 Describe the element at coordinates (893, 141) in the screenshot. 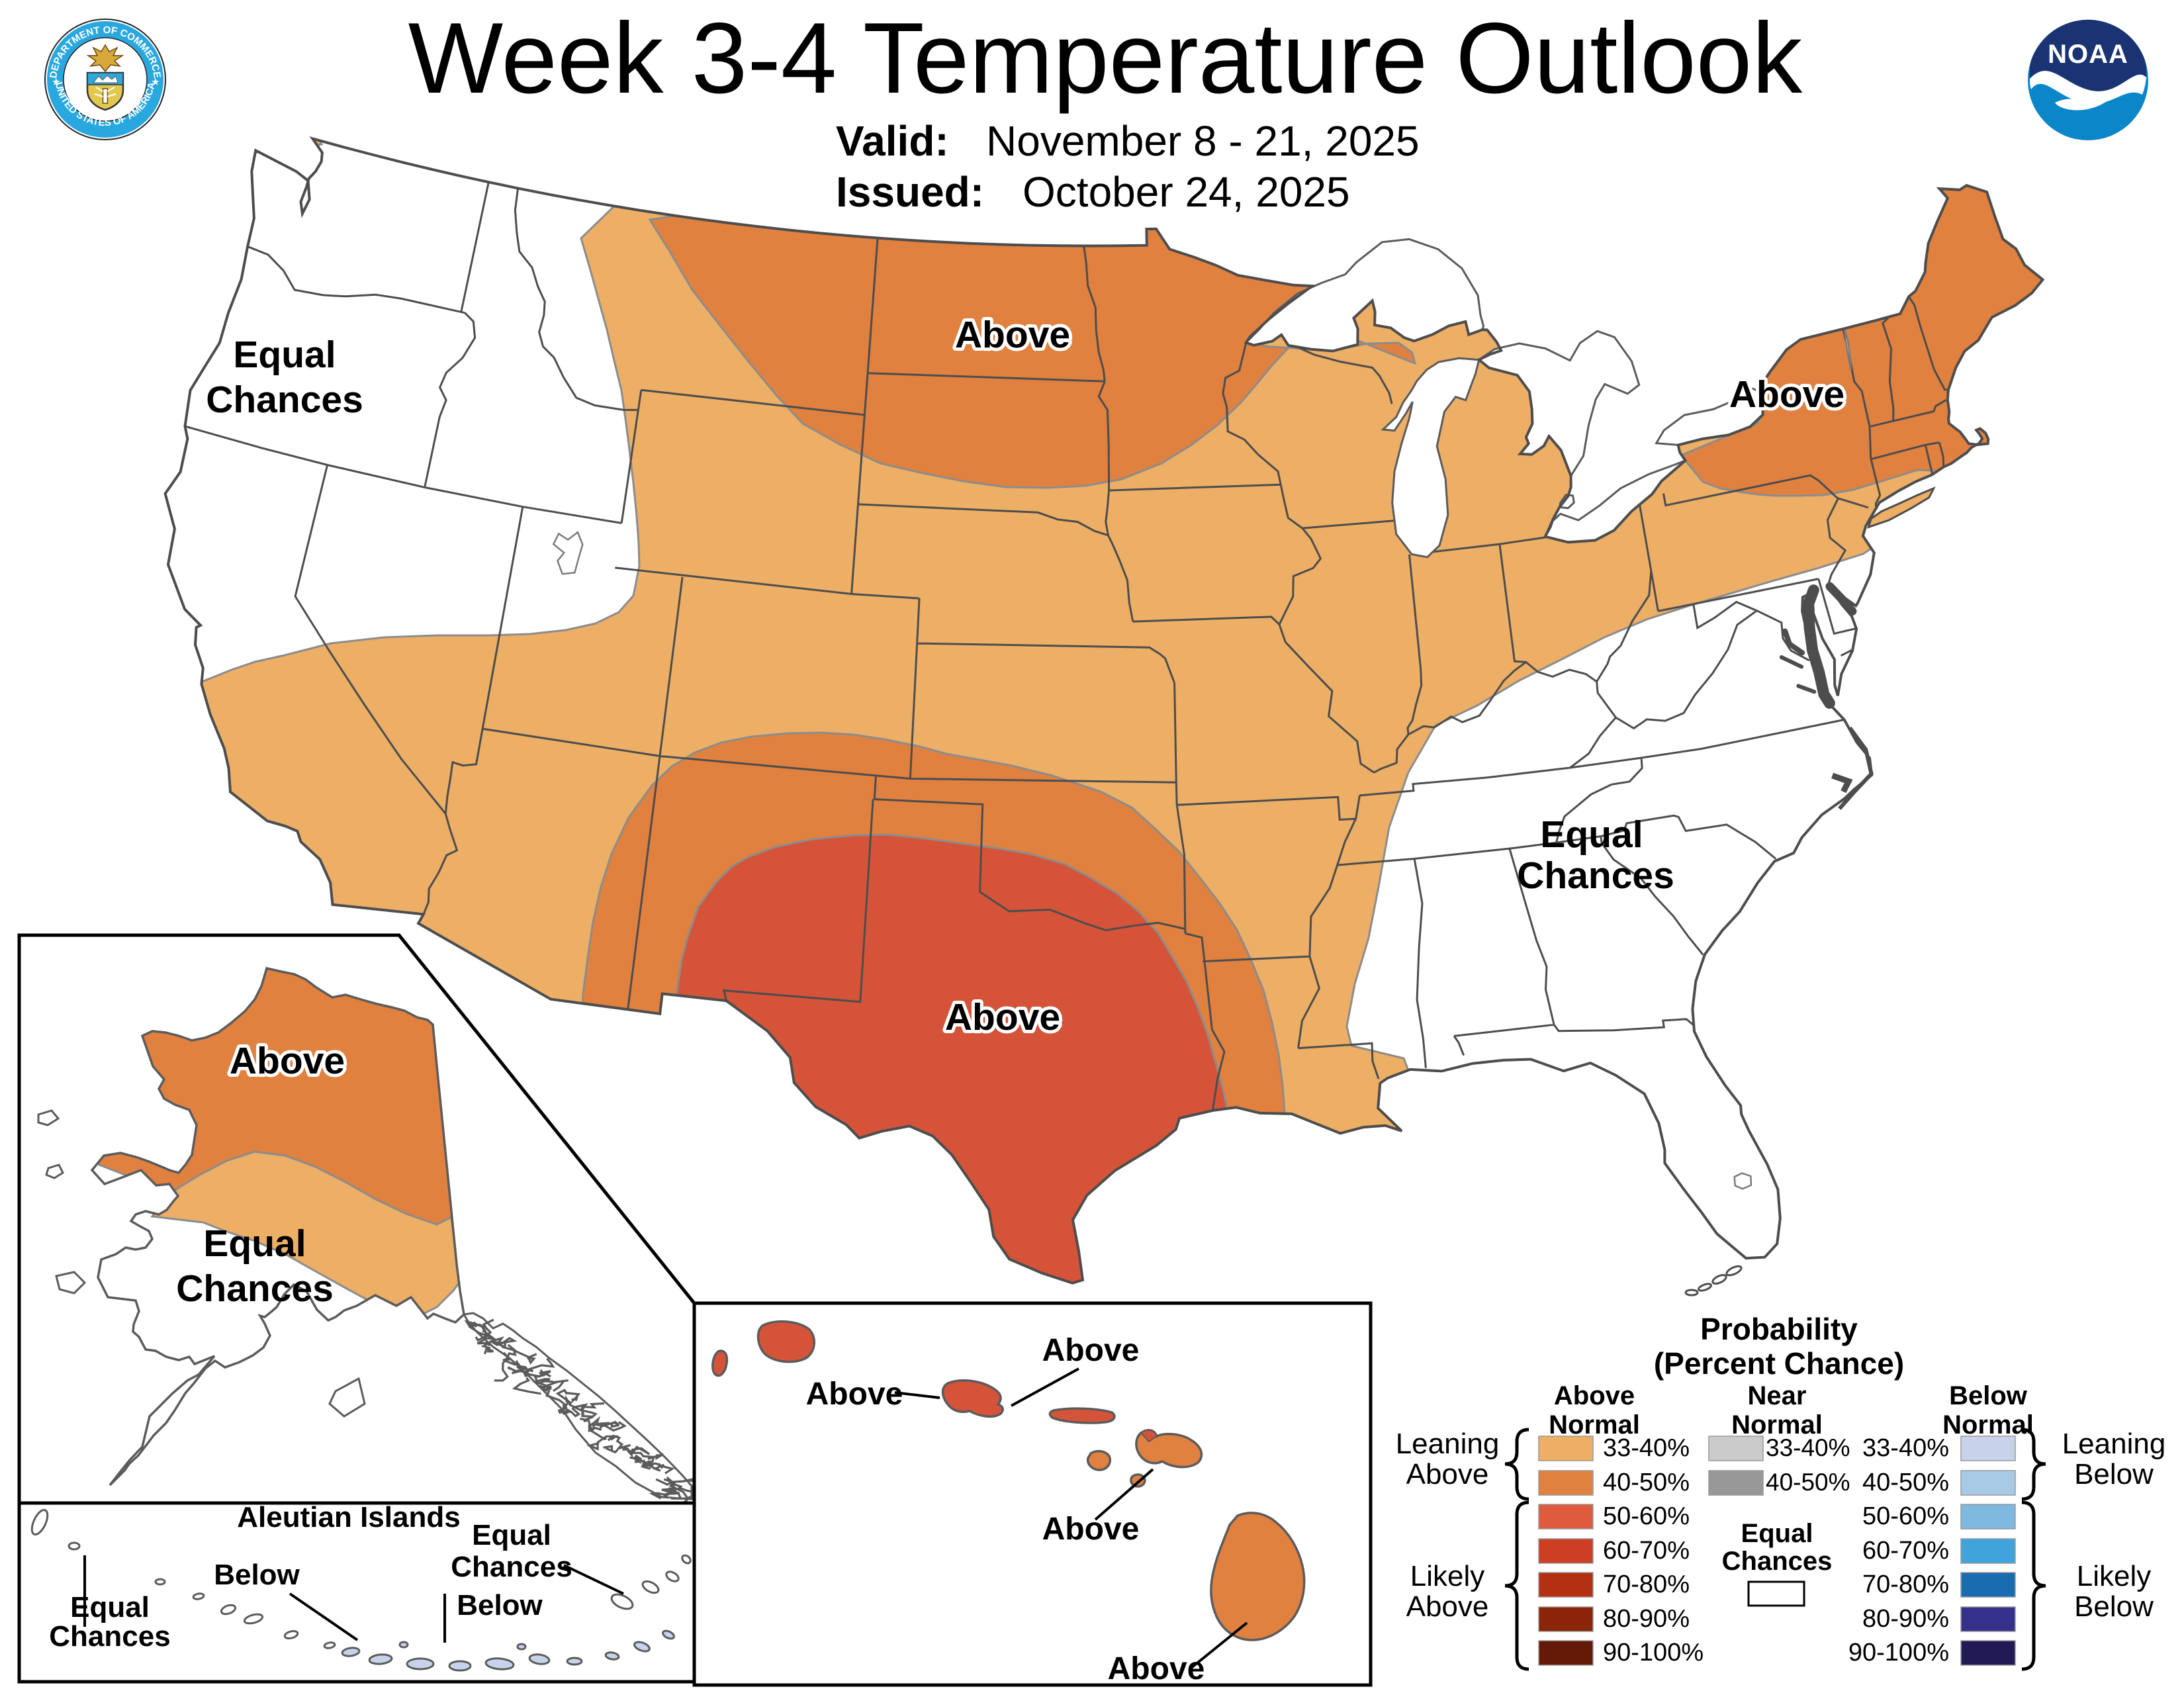

I see `svg-text: Valid:` at that location.